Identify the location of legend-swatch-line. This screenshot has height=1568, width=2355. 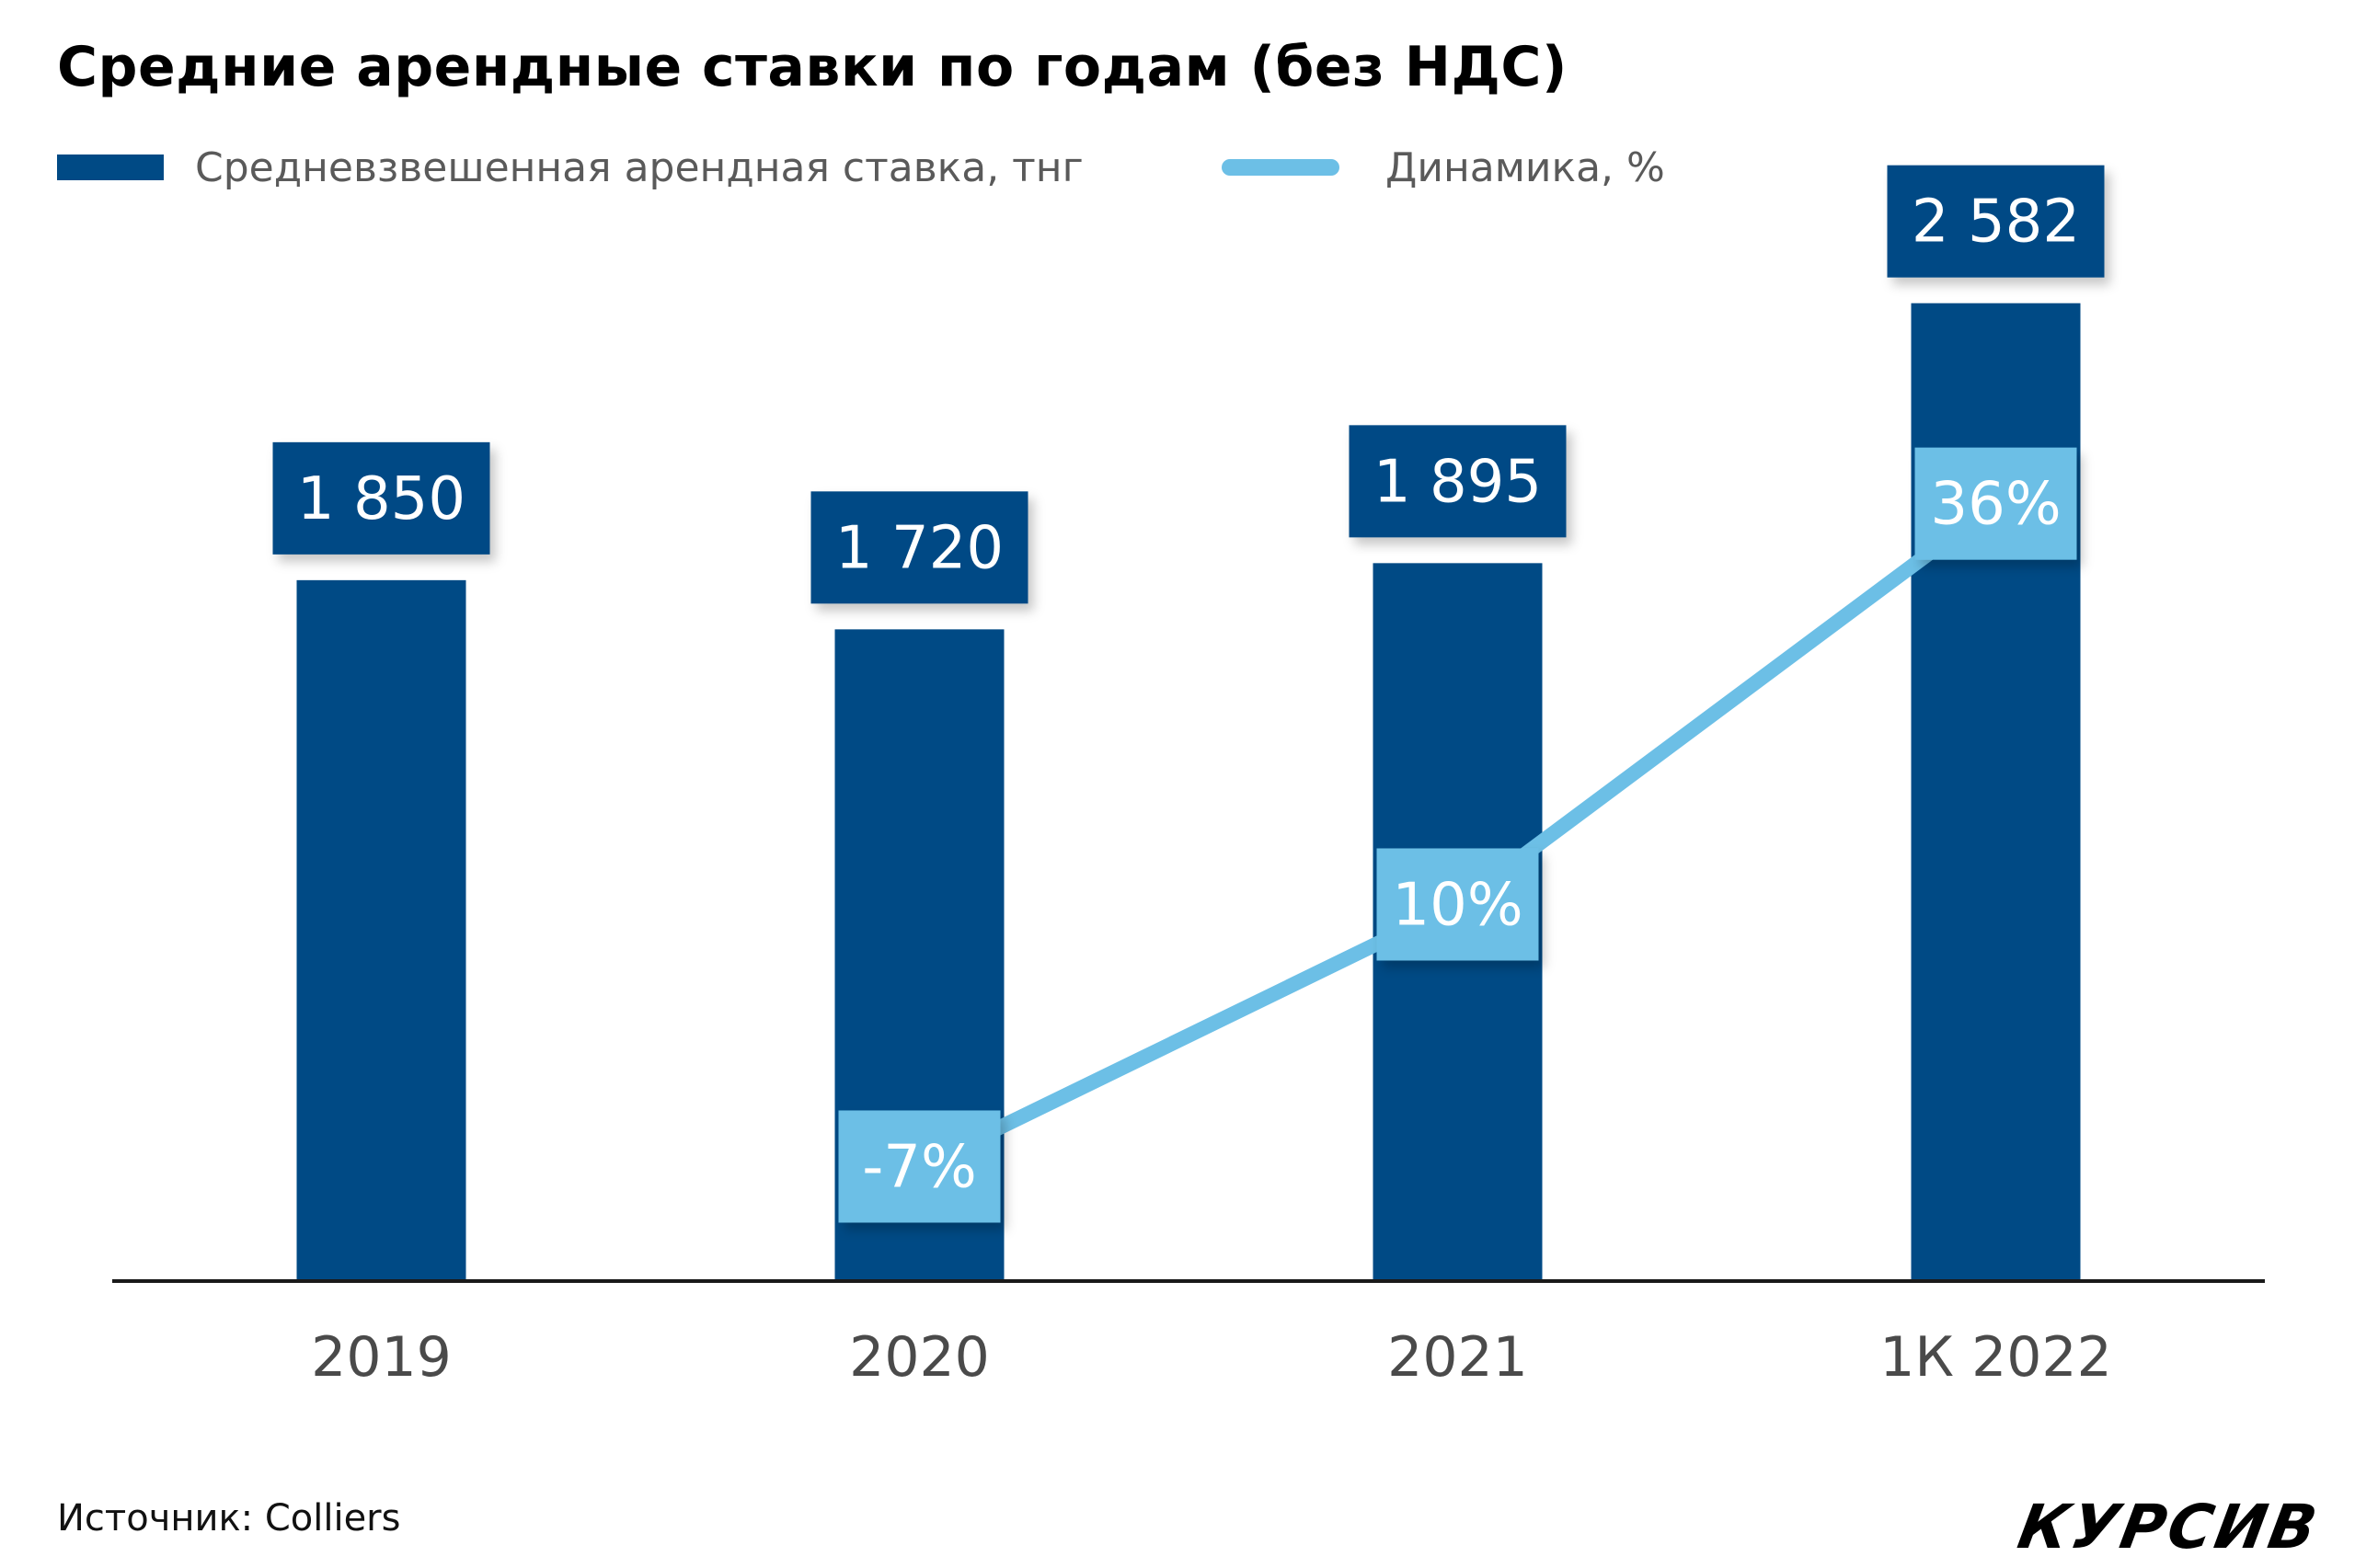
(1280, 167).